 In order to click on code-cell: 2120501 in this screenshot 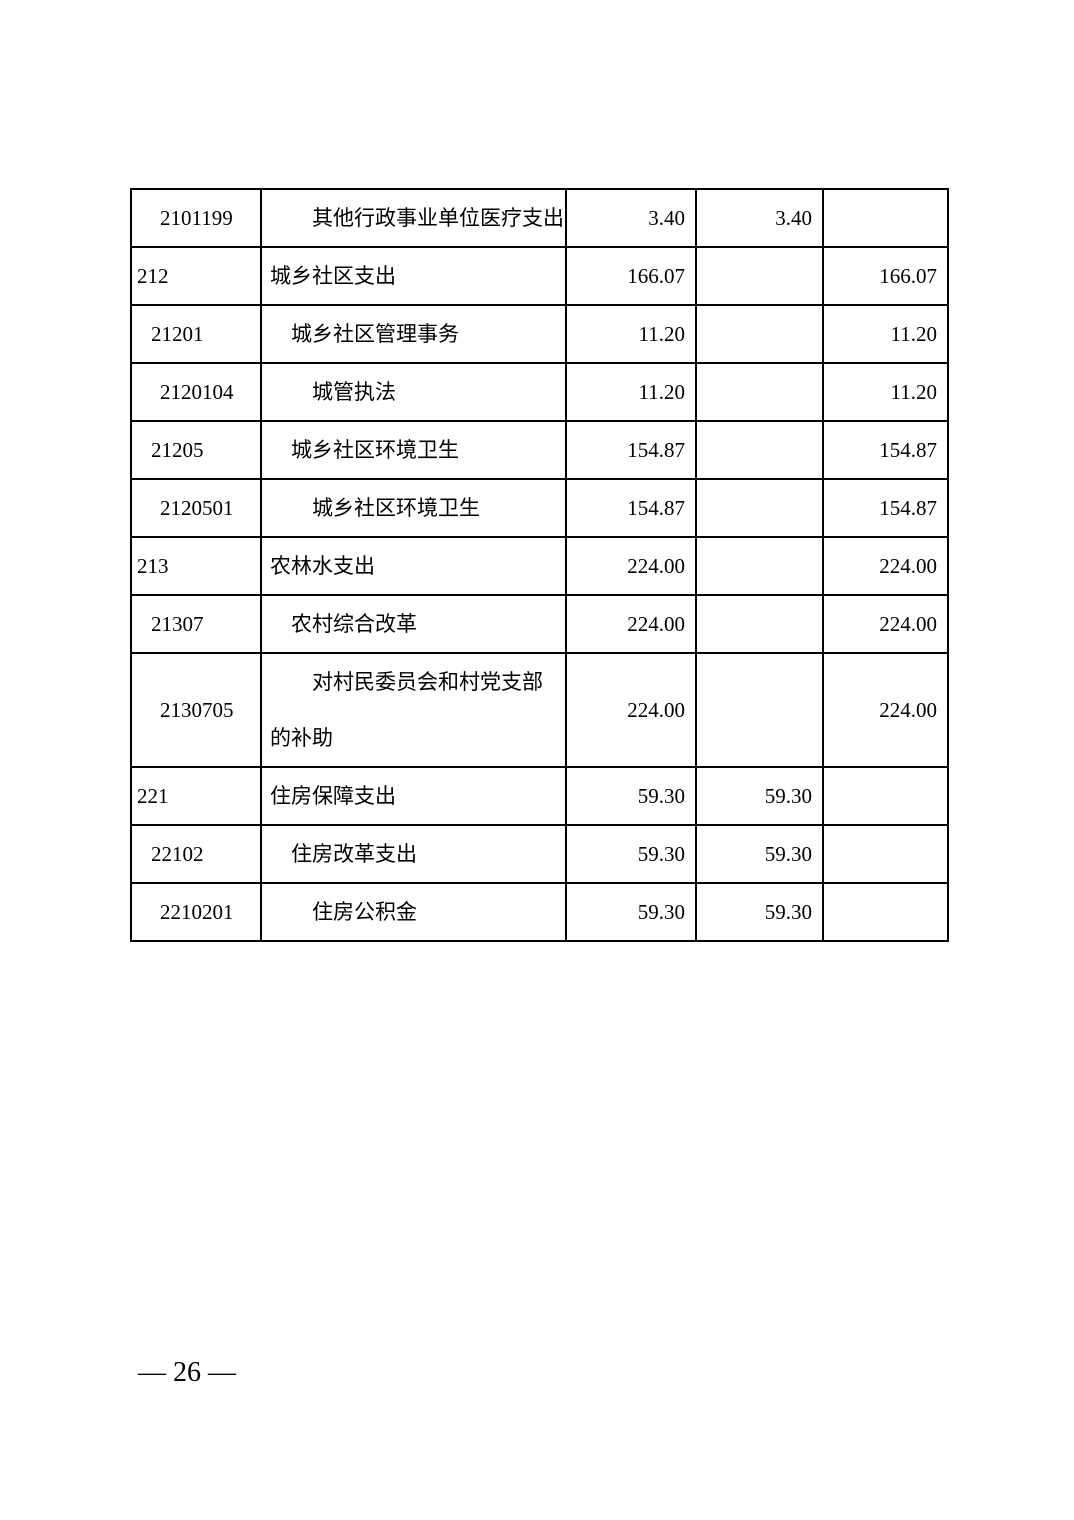, I will do `click(196, 508)`.